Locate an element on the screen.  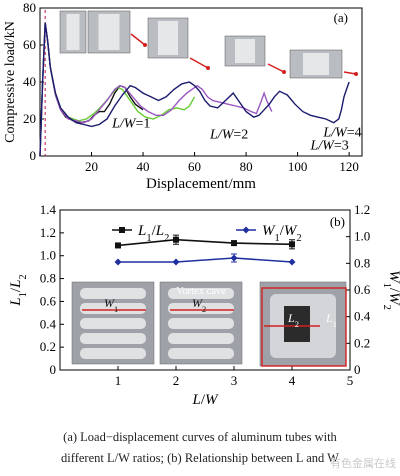
y-left-tick-label: 0.8 is located at coordinates (48, 278).